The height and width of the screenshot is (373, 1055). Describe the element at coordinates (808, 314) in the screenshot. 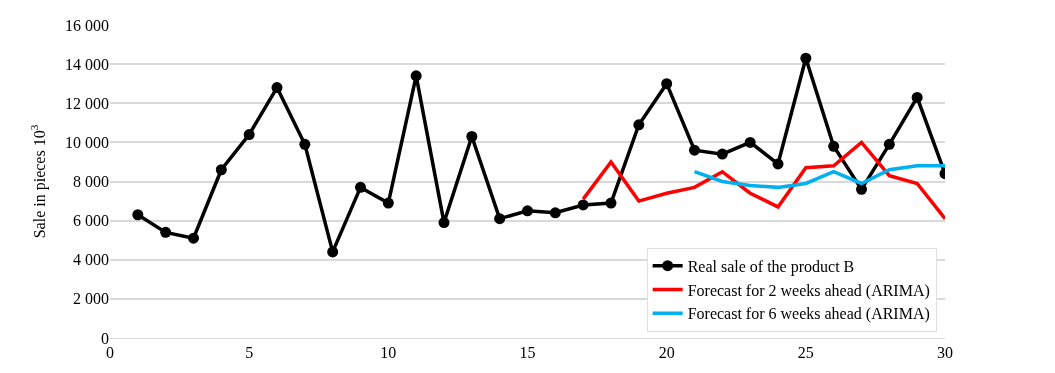

I see `legend-label: Forecast for 6 weeks ahead (ARIMA)` at that location.